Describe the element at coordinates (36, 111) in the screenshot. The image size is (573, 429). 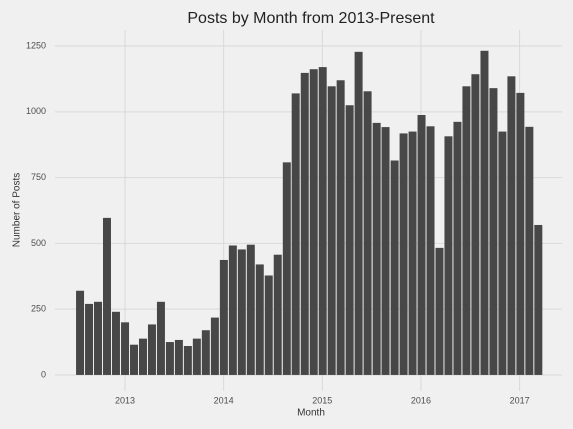
I see `y-tick-label: 1000` at that location.